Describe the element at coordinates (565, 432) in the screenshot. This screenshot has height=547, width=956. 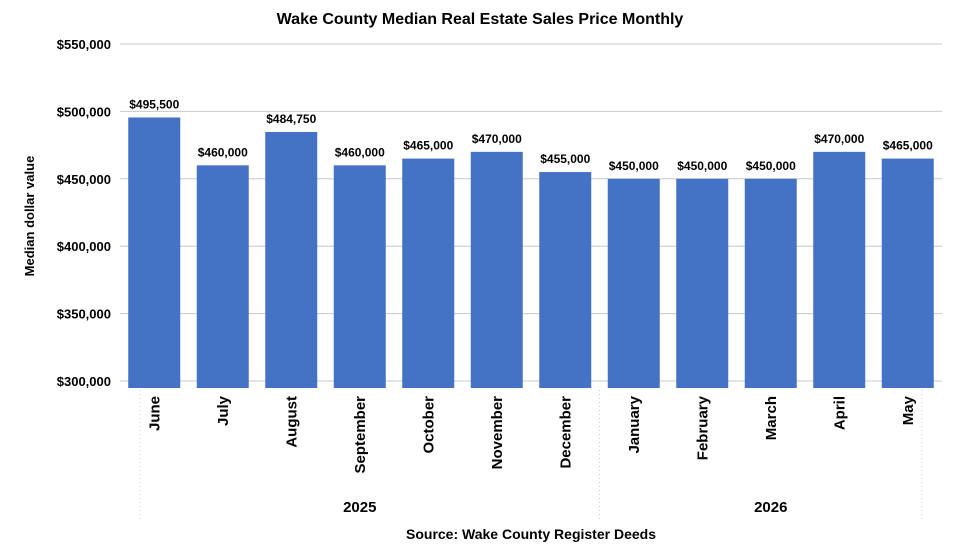
I see `x-category-label: December` at that location.